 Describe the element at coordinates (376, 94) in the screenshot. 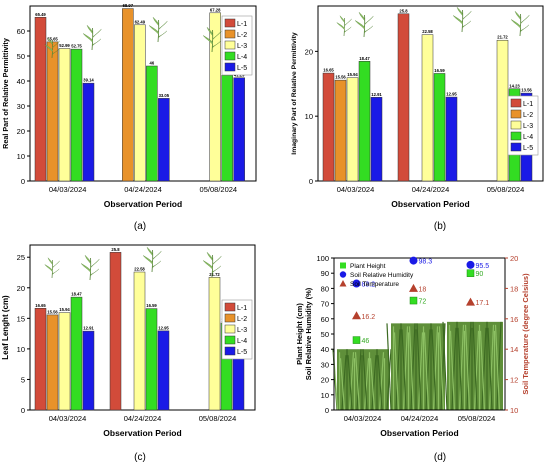

I see `bar-data-label: 12.91` at that location.